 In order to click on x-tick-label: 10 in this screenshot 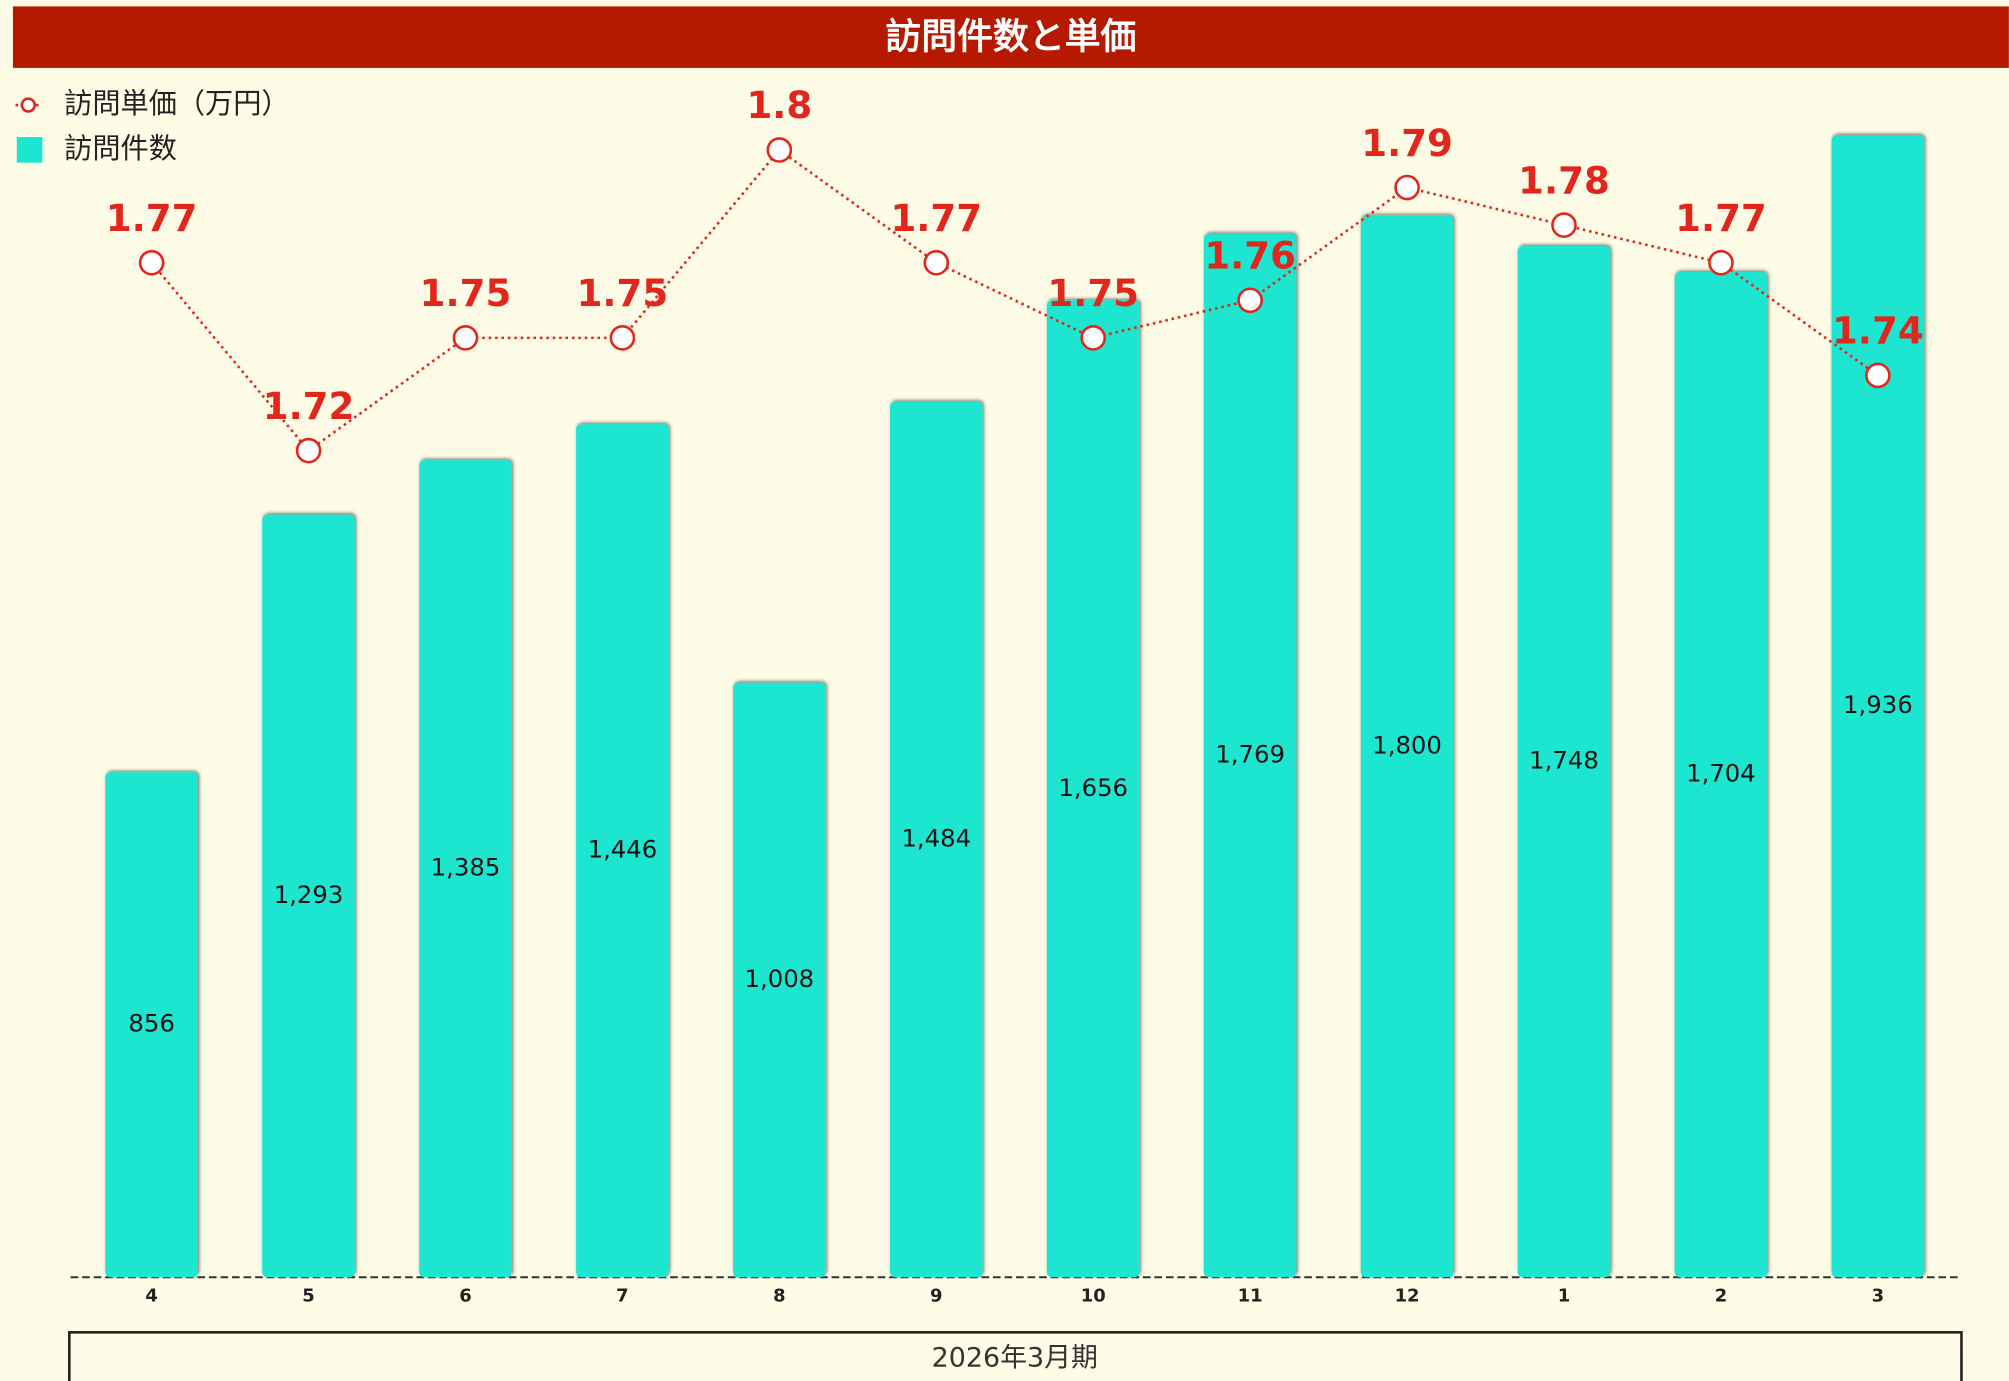, I will do `click(1093, 1295)`.